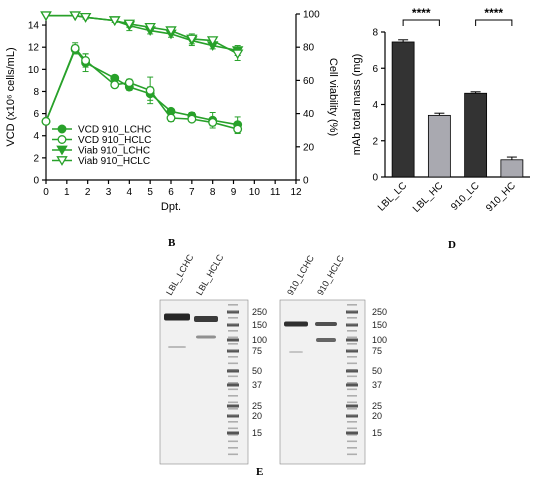  Describe the element at coordinates (476, 135) in the screenshot. I see `bar-910_LC` at that location.